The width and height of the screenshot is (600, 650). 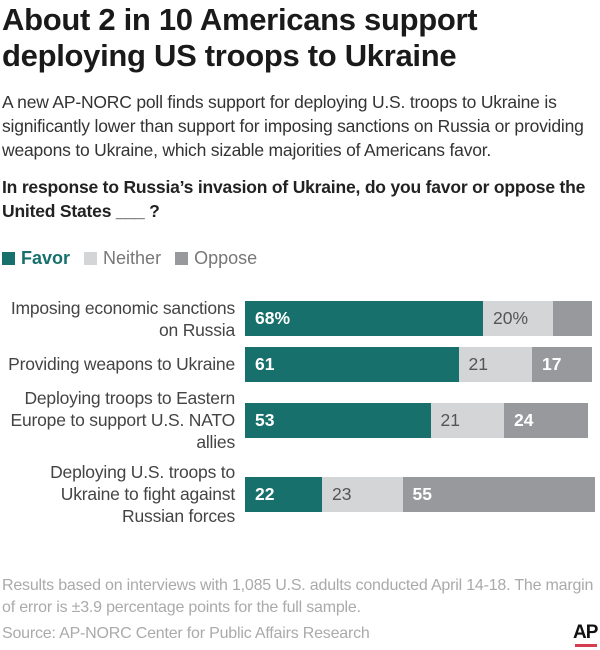 What do you see at coordinates (352, 364) in the screenshot?
I see `bar-favor: 61` at bounding box center [352, 364].